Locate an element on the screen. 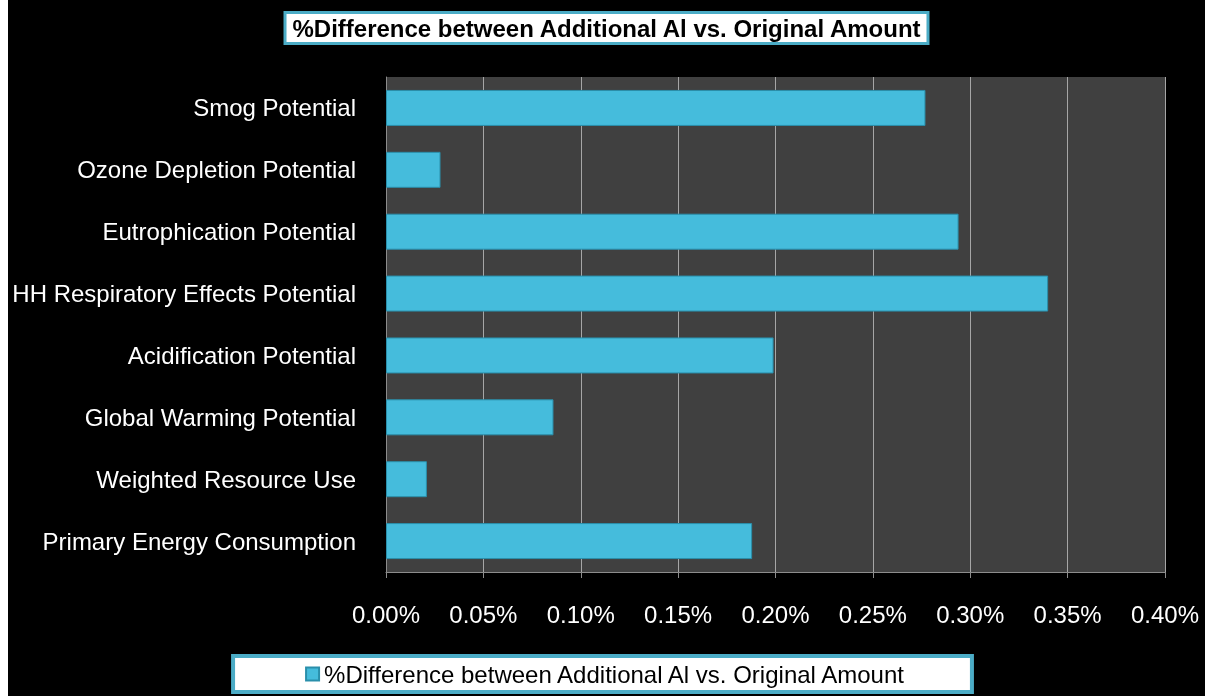  x-tick-label: 0.10% is located at coordinates (580, 614).